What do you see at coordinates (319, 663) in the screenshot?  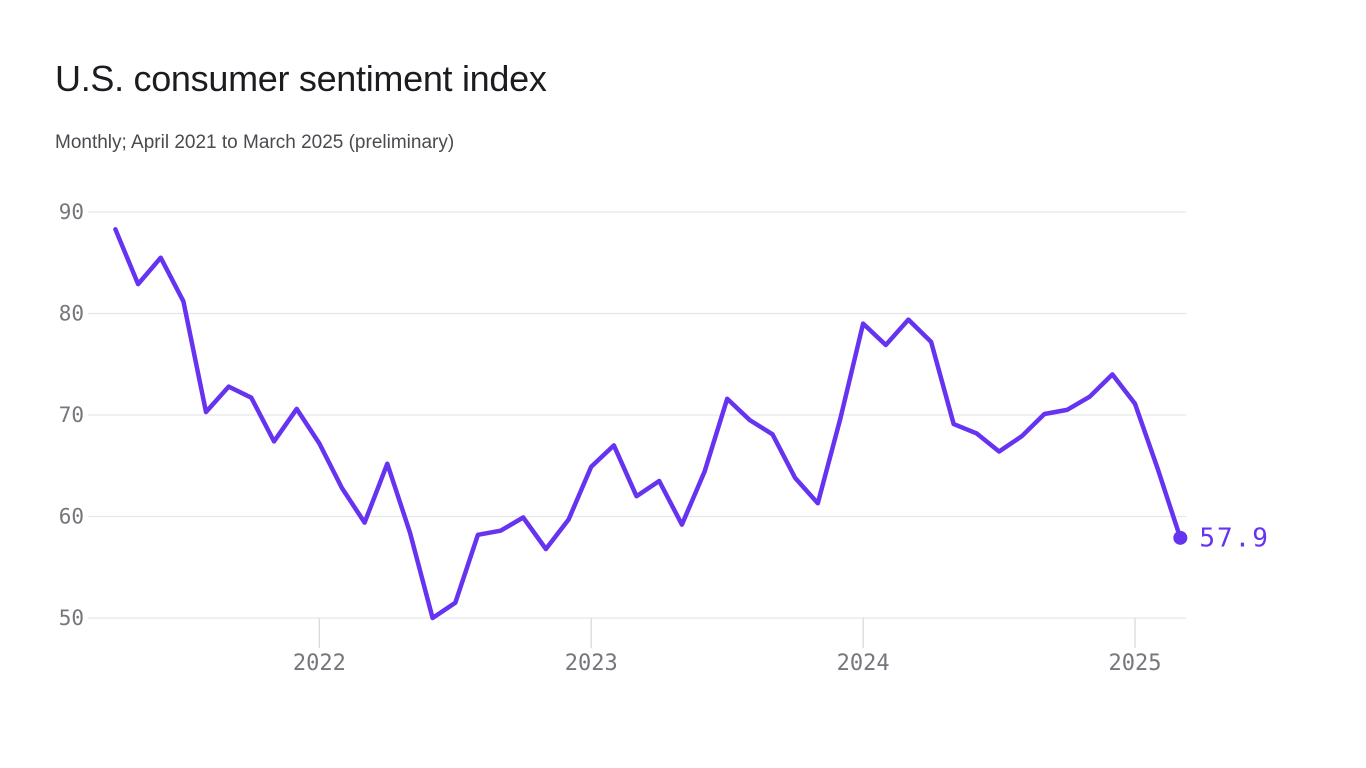 I see `x-axis-label: 2022` at bounding box center [319, 663].